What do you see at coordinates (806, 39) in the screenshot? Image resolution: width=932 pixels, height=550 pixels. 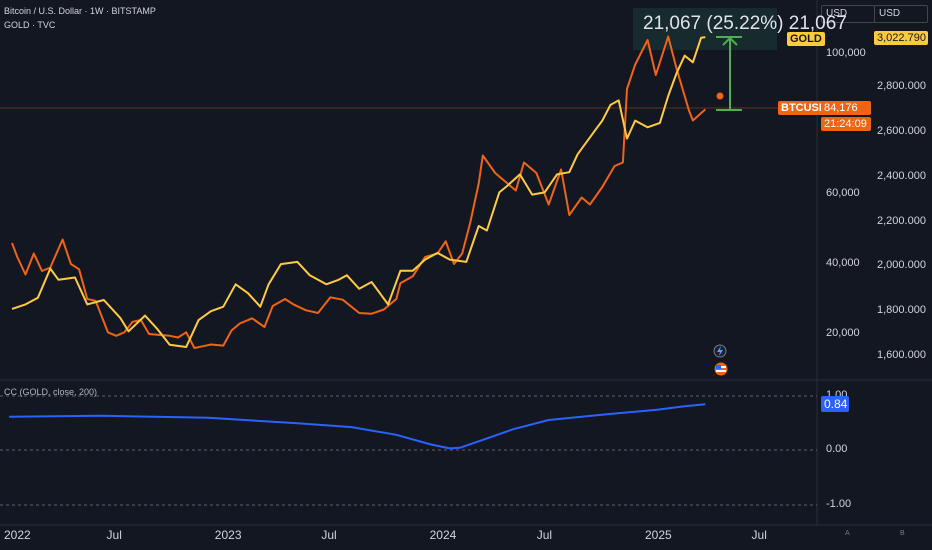 I see `gold-series-tag: GOLD` at bounding box center [806, 39].